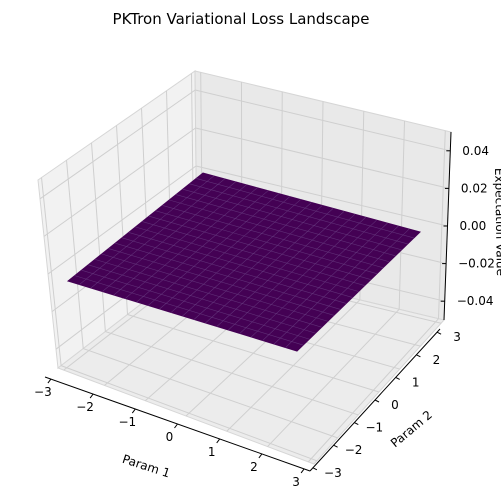 The width and height of the screenshot is (501, 504). Describe the element at coordinates (354, 450) in the screenshot. I see `y-tick-label: −2` at that location.